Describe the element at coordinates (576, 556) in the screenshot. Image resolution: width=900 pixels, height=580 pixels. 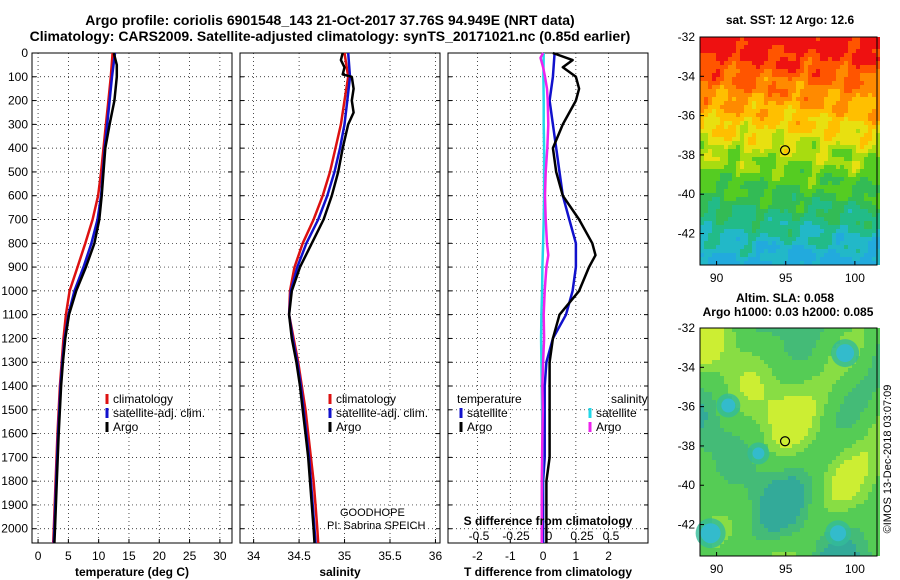
I see `differences-x-tick-label: 1` at that location.